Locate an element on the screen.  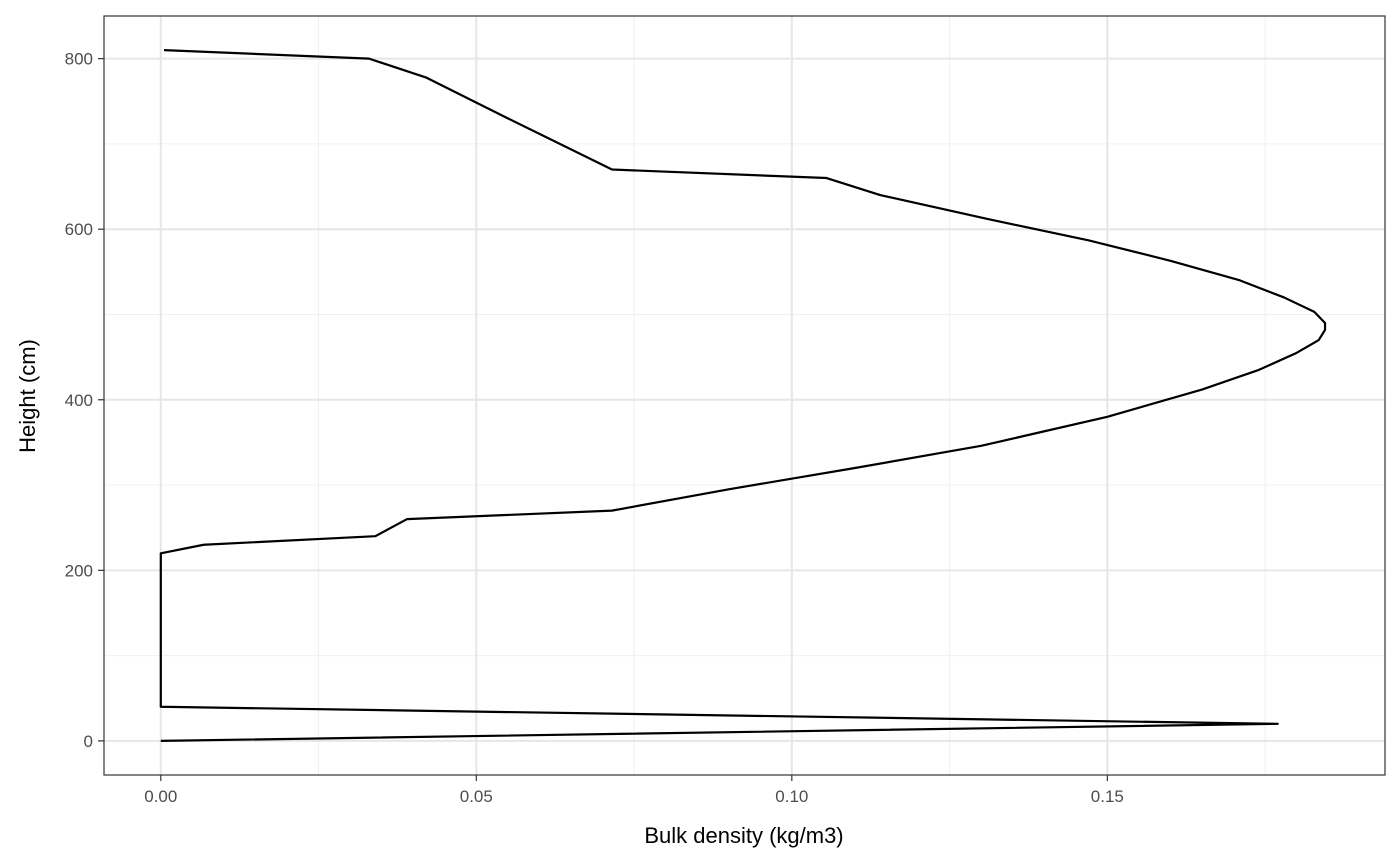
x-tick-label: 0.05 is located at coordinates (476, 796).